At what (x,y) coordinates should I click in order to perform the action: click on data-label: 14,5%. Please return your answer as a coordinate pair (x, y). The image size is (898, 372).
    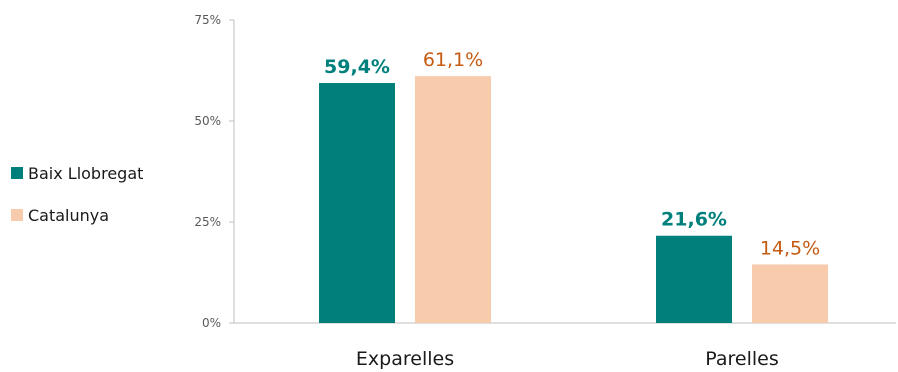
    Looking at the image, I should click on (790, 248).